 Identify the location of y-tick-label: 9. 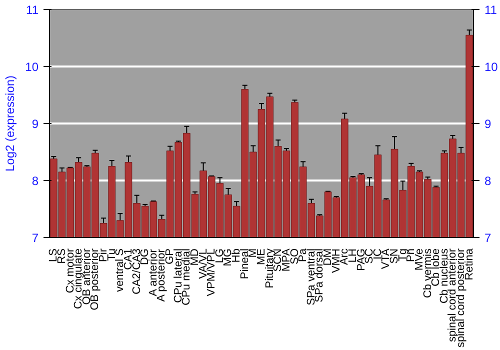
(35, 124).